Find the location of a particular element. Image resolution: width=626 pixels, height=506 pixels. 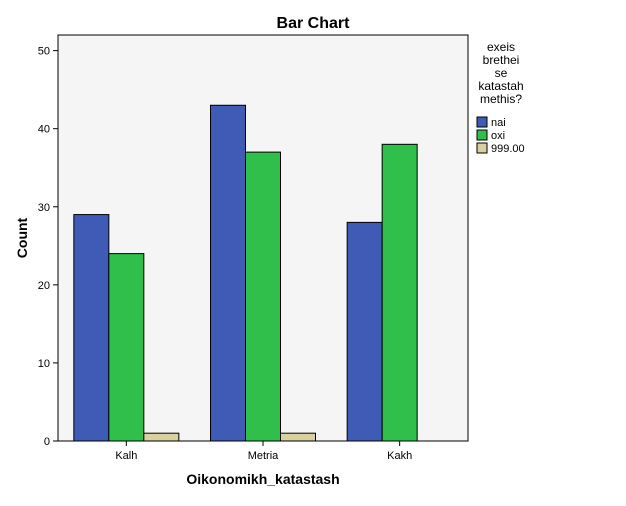

bar-kakh-oxi is located at coordinates (399, 292).